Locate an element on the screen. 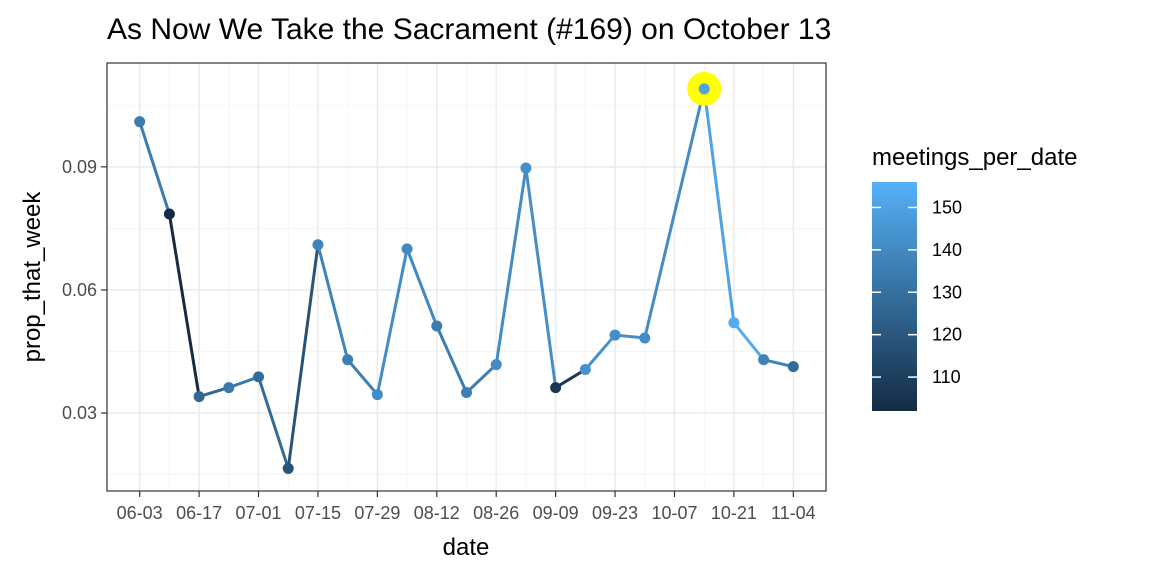 This screenshot has width=1152, height=576. x-tick-label: 11-04 is located at coordinates (793, 513).